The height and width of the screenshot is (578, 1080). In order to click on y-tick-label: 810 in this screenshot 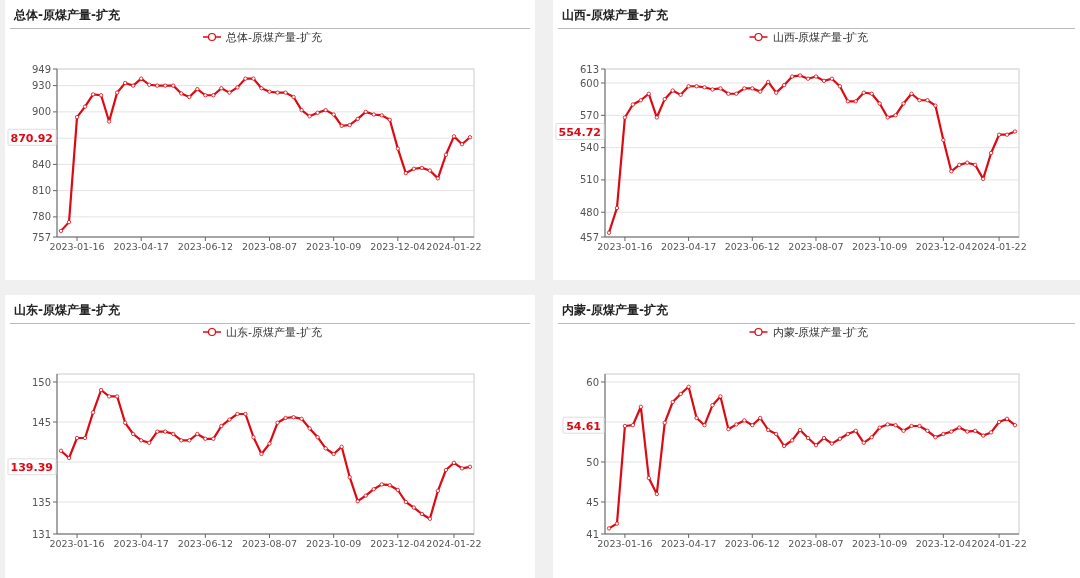, I will do `click(41, 191)`.